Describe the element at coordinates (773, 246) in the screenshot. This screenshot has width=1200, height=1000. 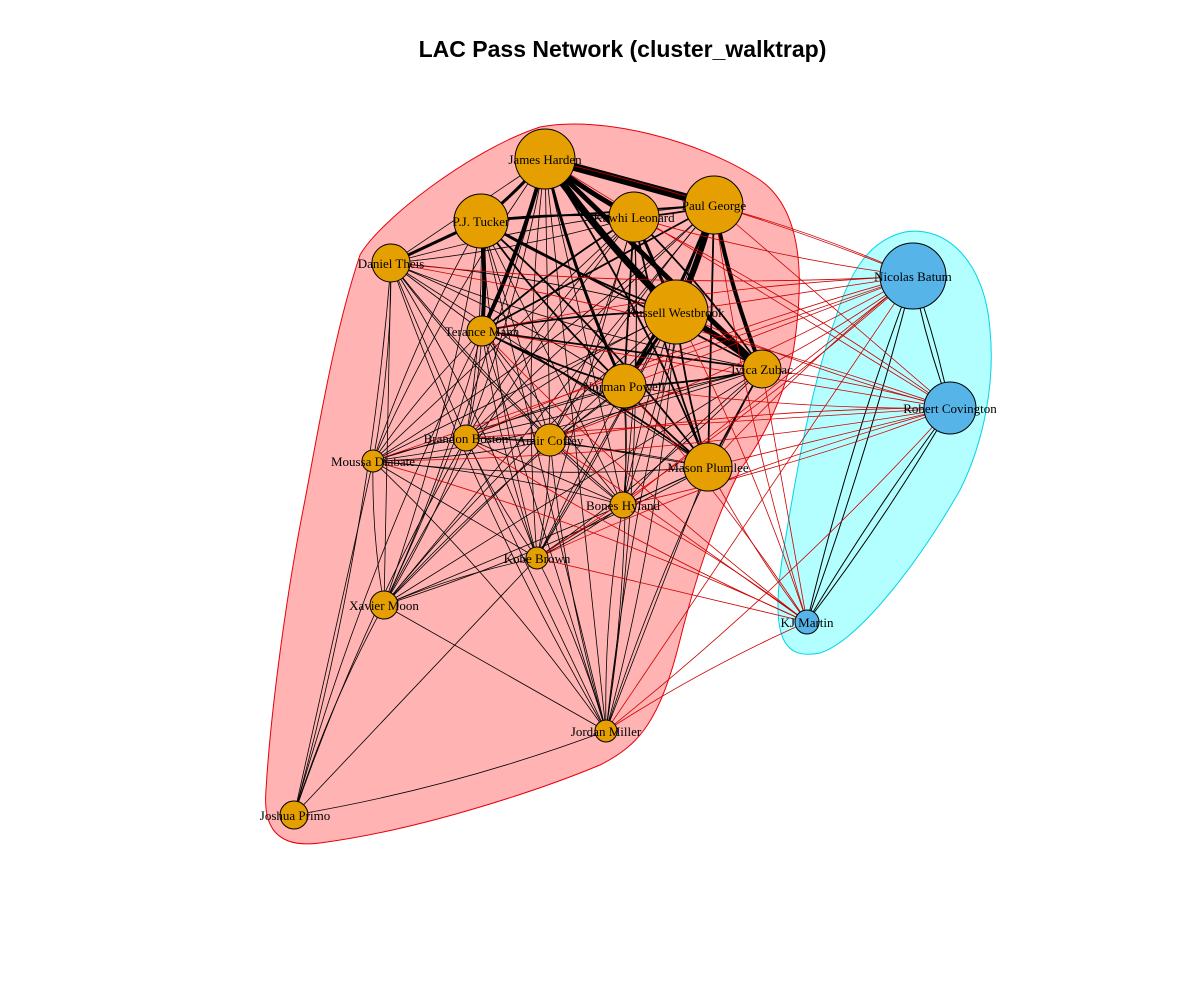
I see `edge-leonard-batum` at that location.